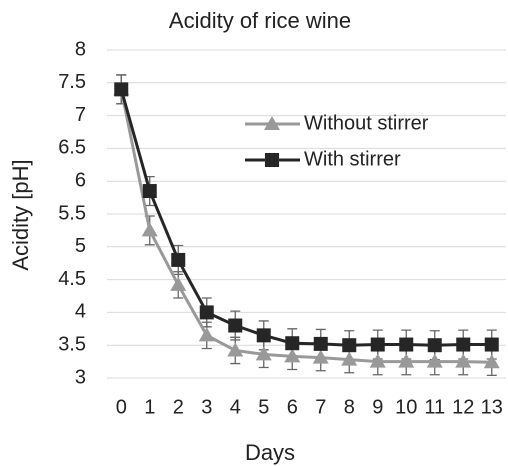 Image resolution: width=508 pixels, height=466 pixels. Describe the element at coordinates (352, 159) in the screenshot. I see `legend-label: With stirrer` at that location.